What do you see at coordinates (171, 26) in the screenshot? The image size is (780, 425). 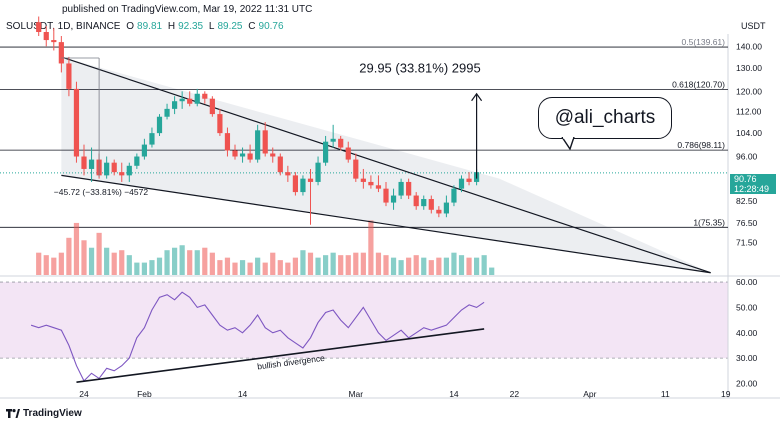 I see `high-label: H` at bounding box center [171, 26].